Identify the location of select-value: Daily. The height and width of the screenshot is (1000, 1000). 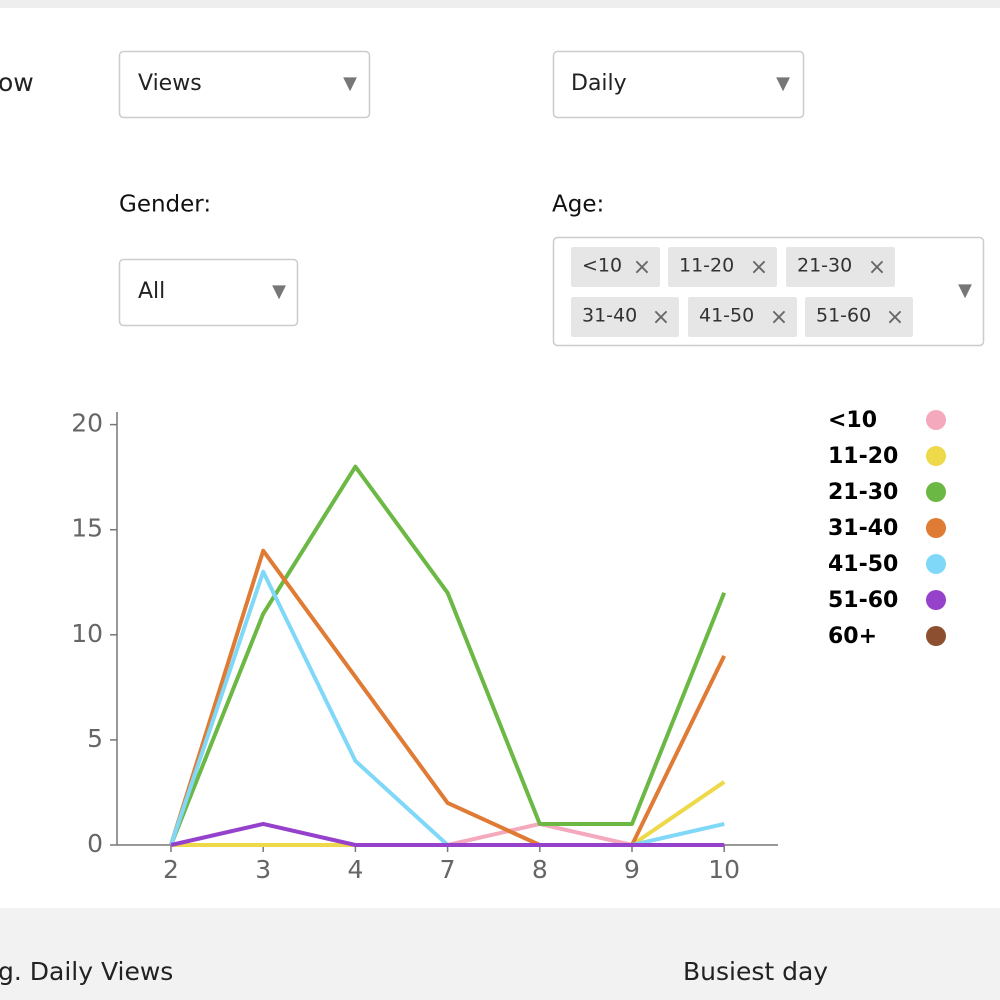
(599, 83).